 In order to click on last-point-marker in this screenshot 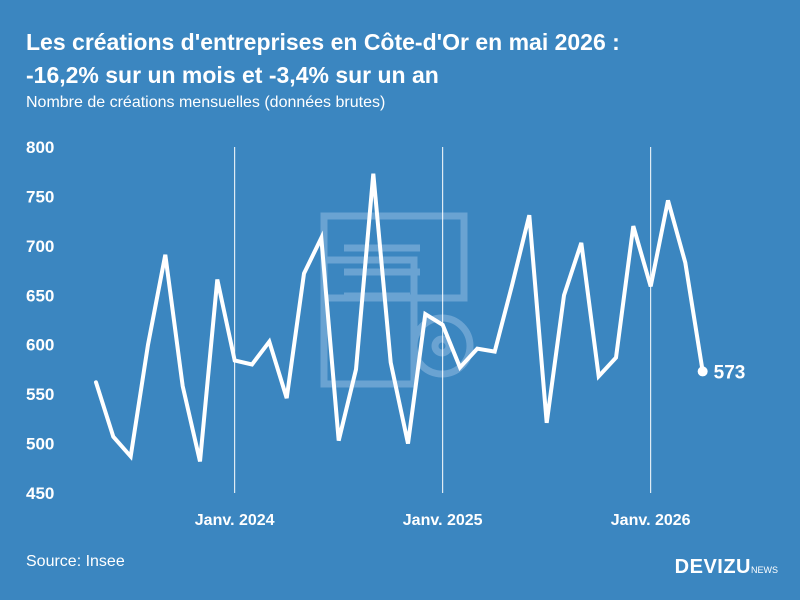, I will do `click(702, 371)`.